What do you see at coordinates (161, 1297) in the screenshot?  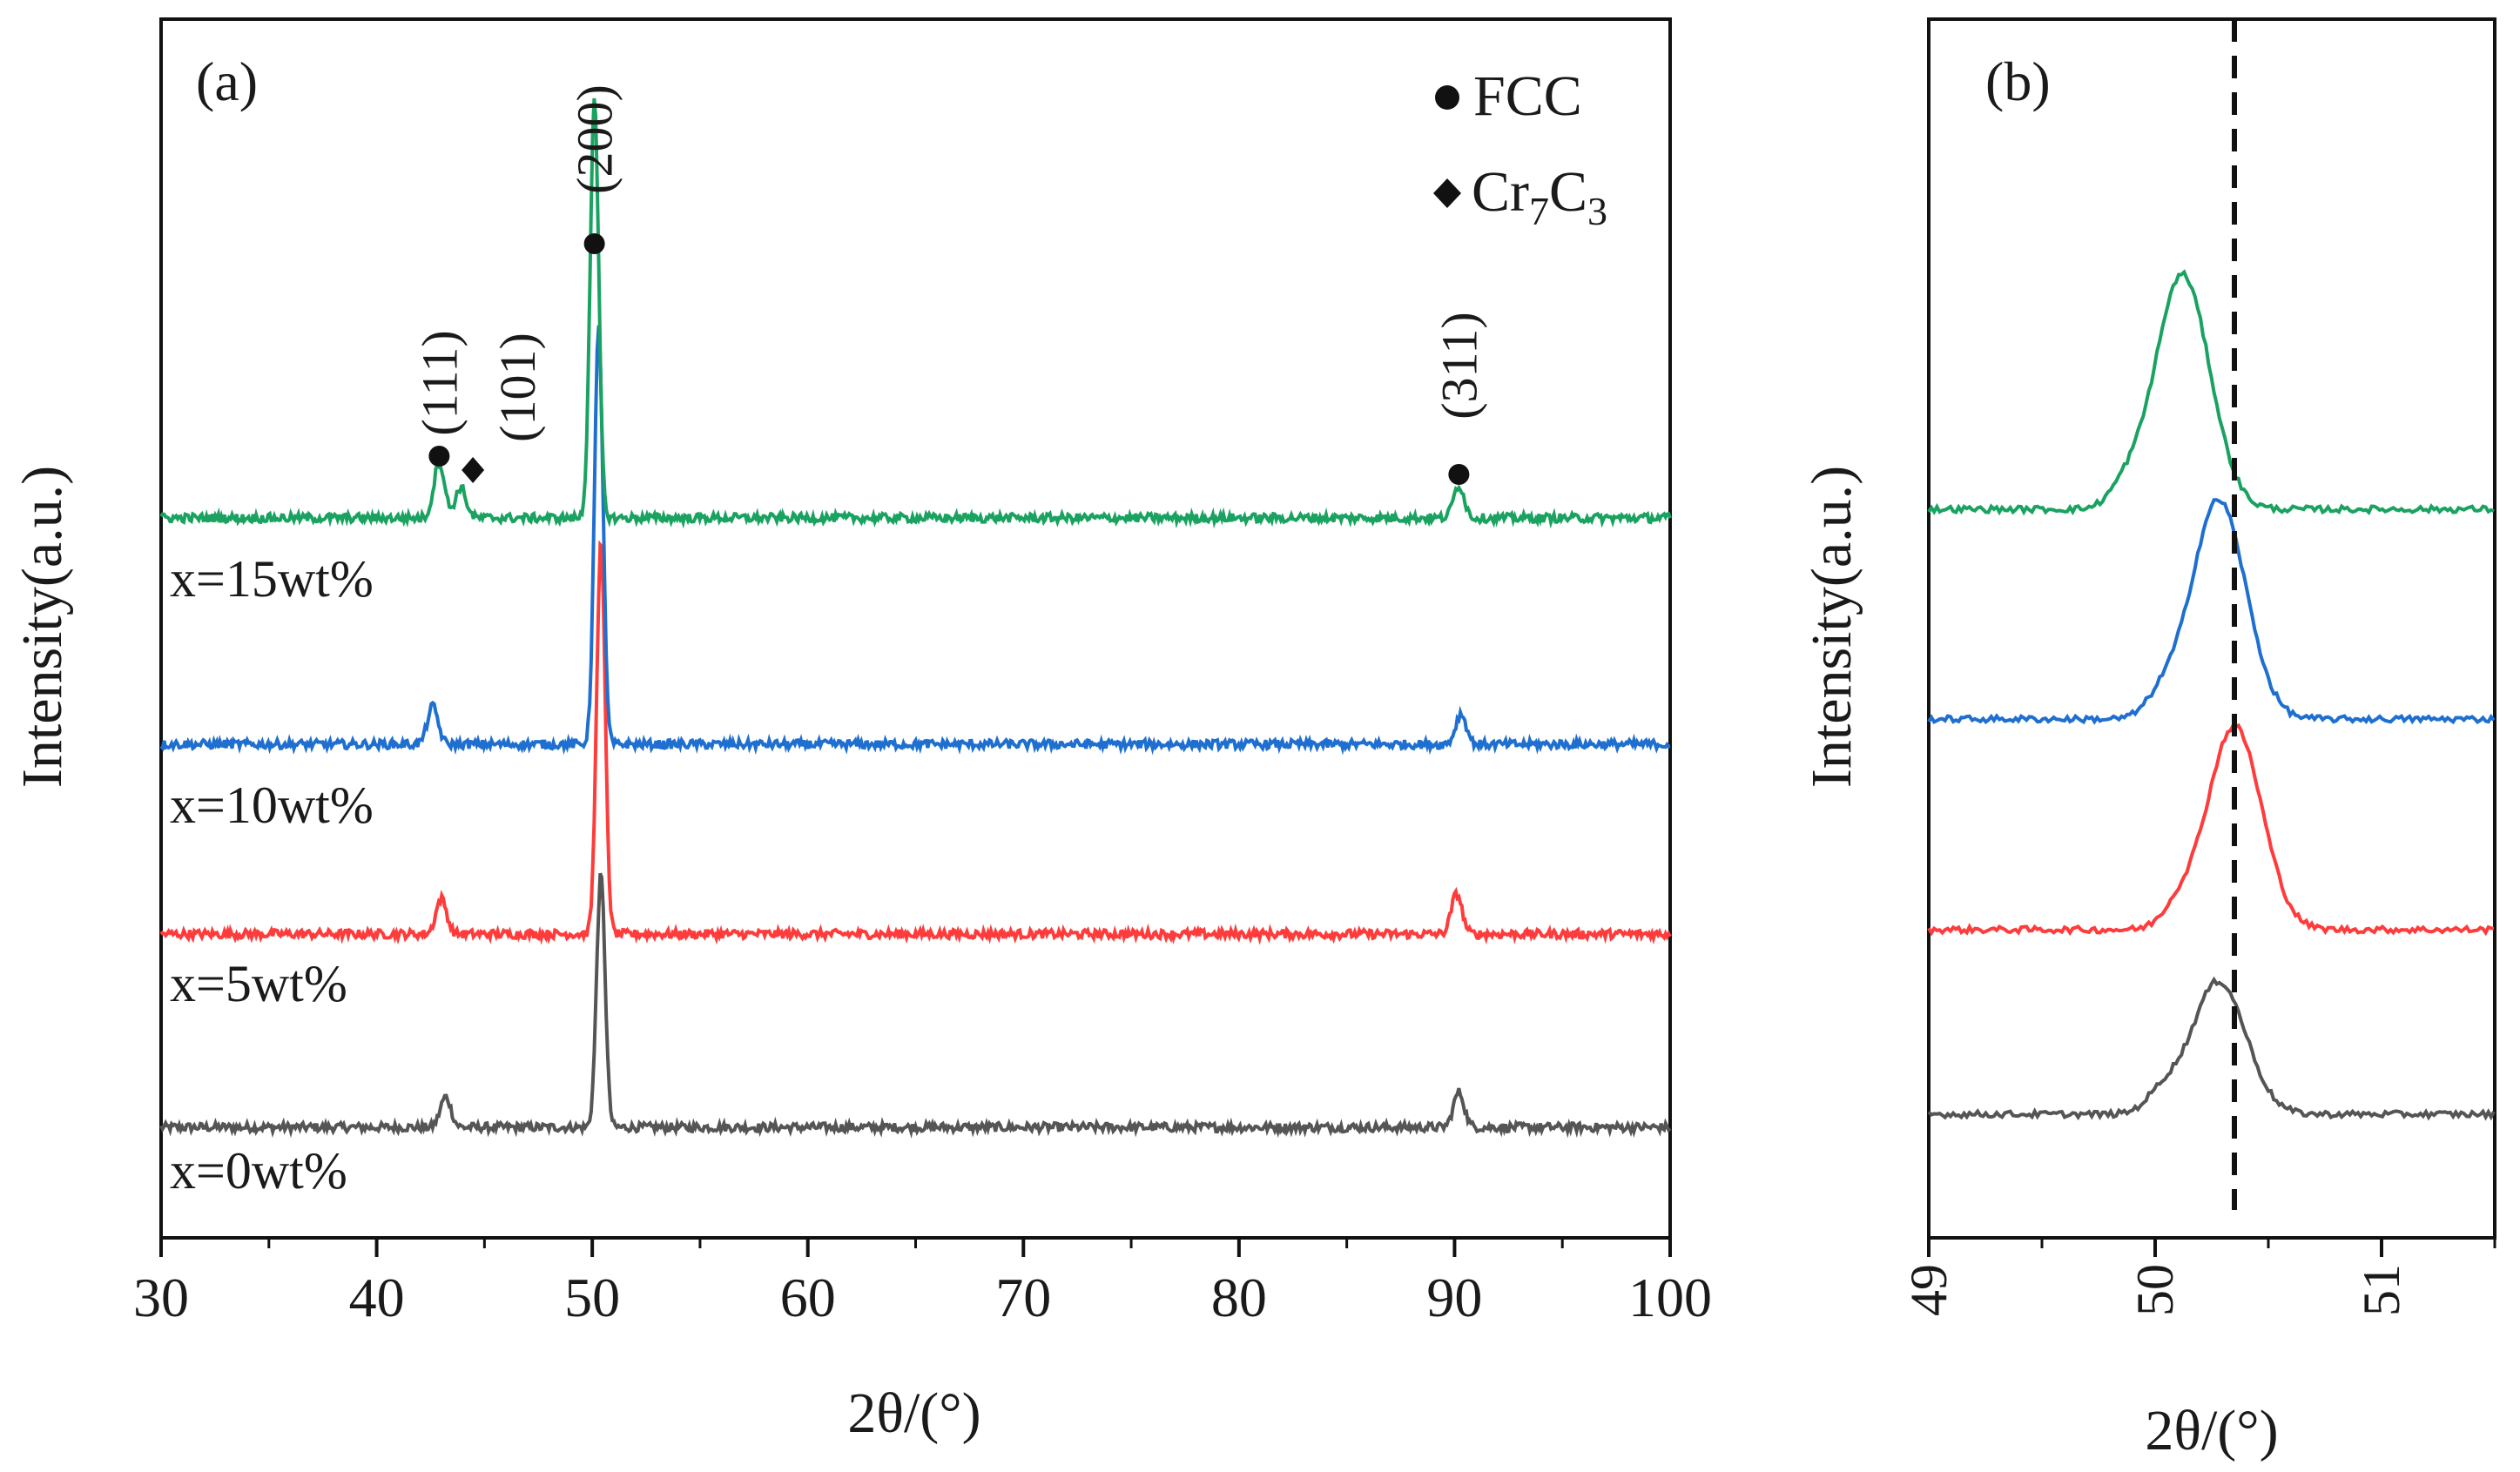 I see `panel-a-tick-label-30: 30` at bounding box center [161, 1297].